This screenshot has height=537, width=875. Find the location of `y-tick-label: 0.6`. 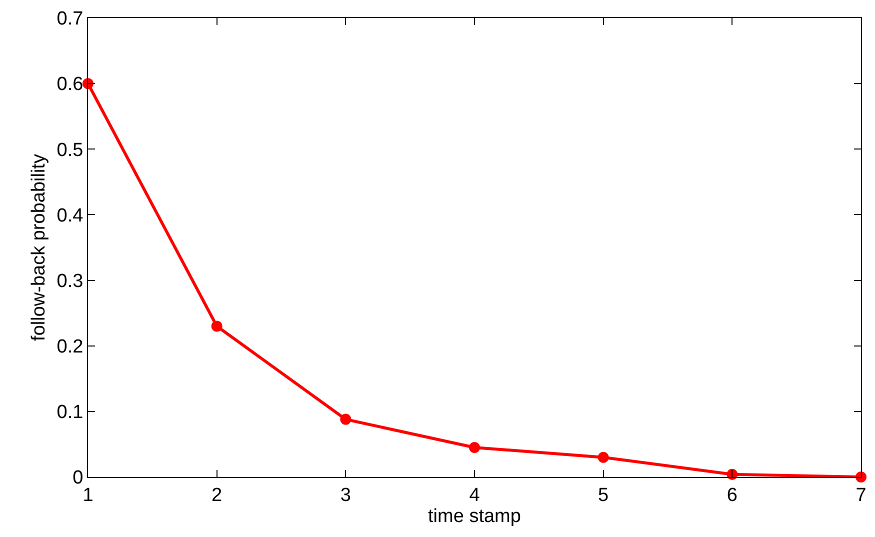

y-tick-label: 0.6 is located at coordinates (70, 85).